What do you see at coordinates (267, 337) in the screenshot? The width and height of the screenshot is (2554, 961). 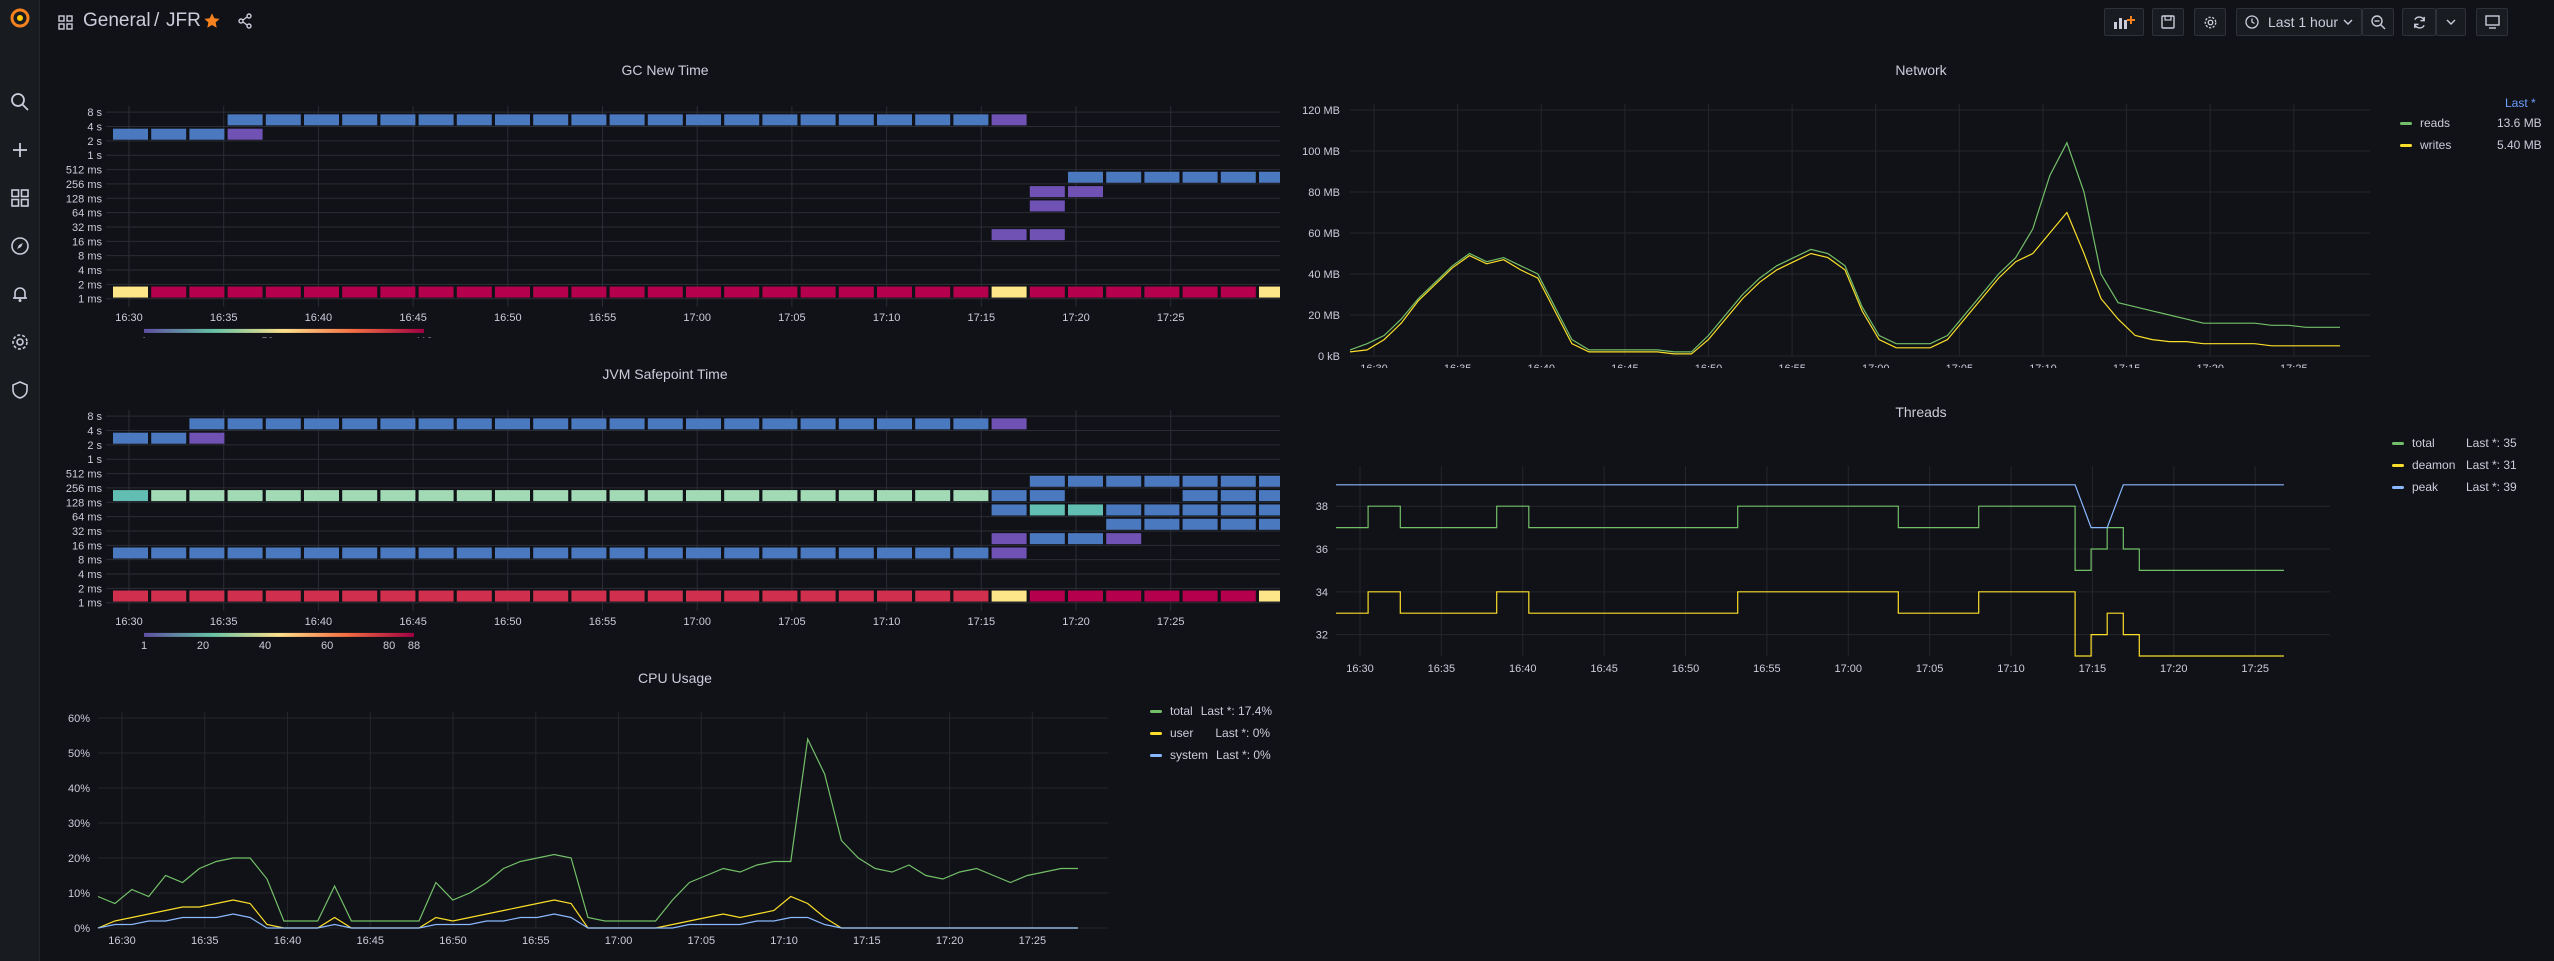 I see `color-scale-tick: 50` at bounding box center [267, 337].